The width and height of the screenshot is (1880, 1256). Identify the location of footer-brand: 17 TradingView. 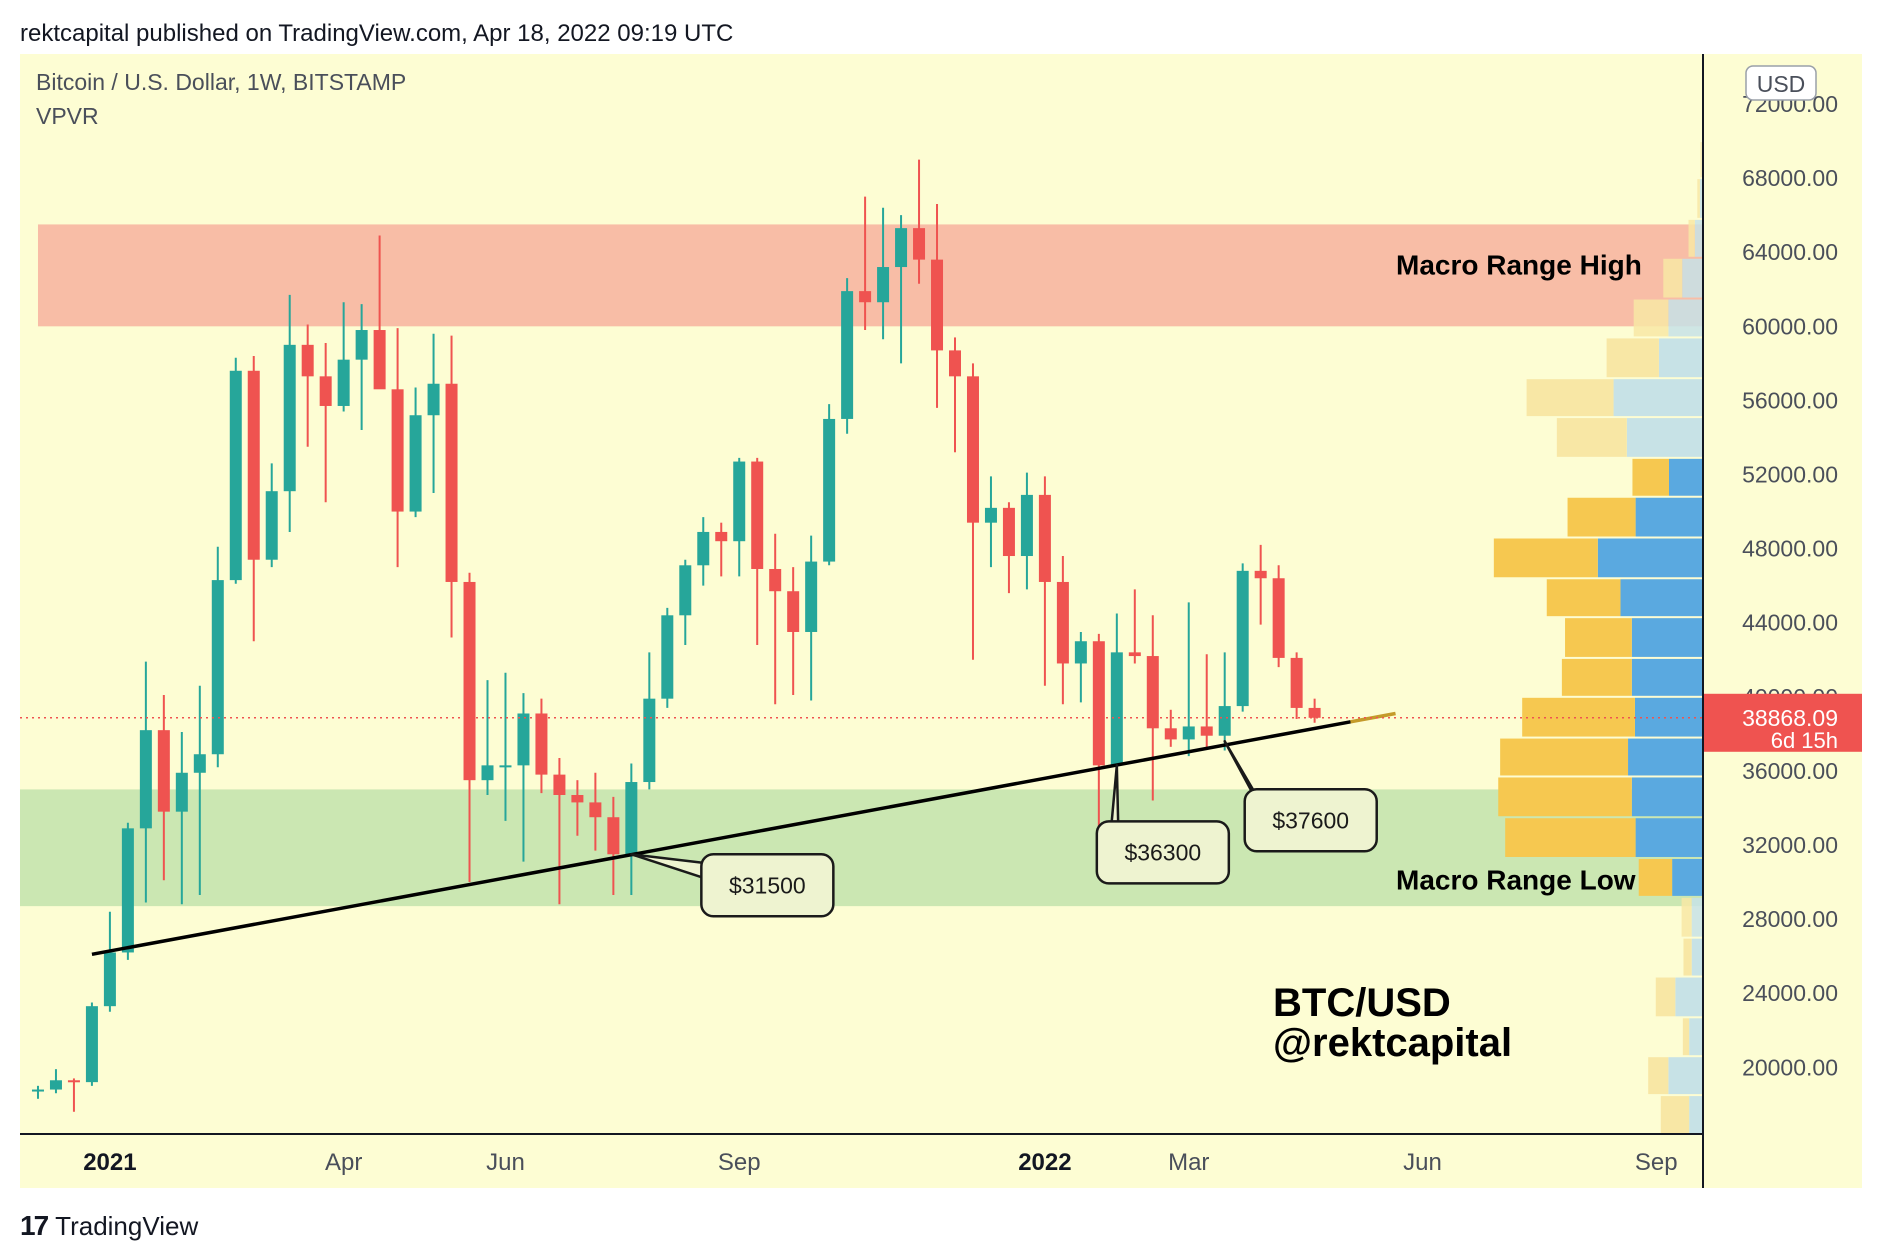
(109, 1226).